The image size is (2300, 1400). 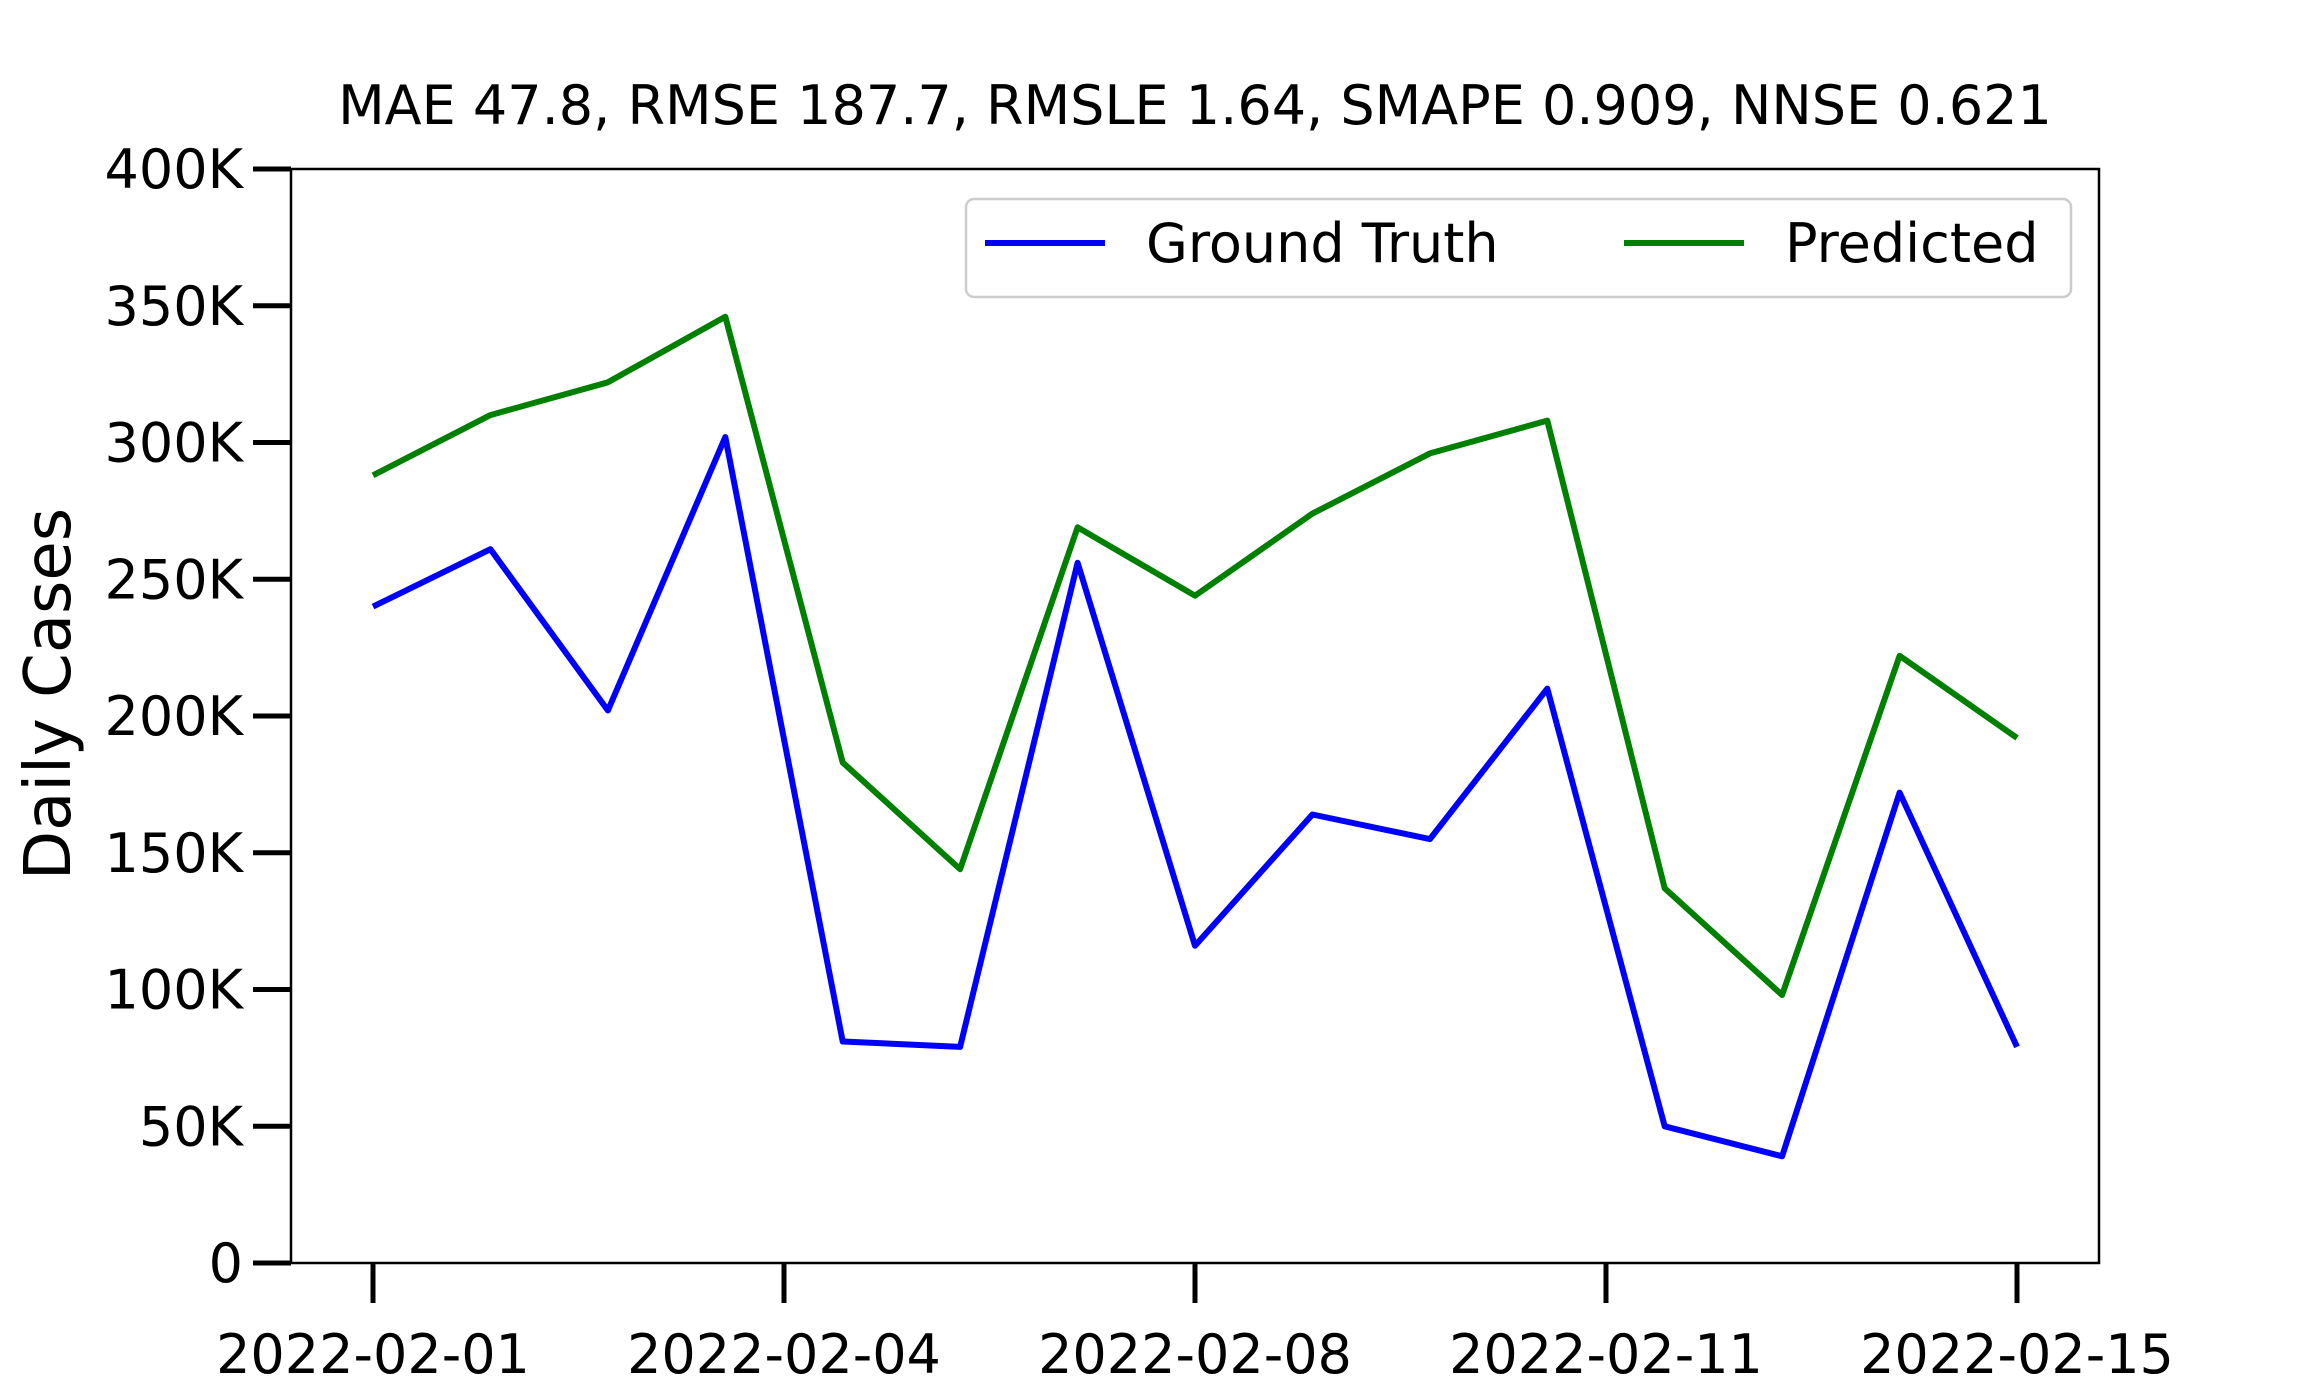 I want to click on y-tick-label: 50K, so click(x=192, y=1126).